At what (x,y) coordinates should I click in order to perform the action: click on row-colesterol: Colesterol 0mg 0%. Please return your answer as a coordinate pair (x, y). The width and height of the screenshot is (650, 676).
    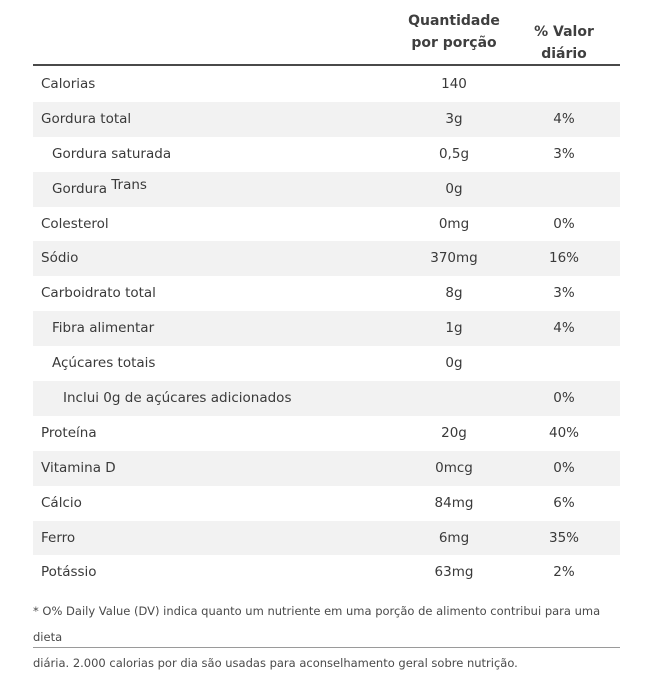
    Looking at the image, I should click on (326, 224).